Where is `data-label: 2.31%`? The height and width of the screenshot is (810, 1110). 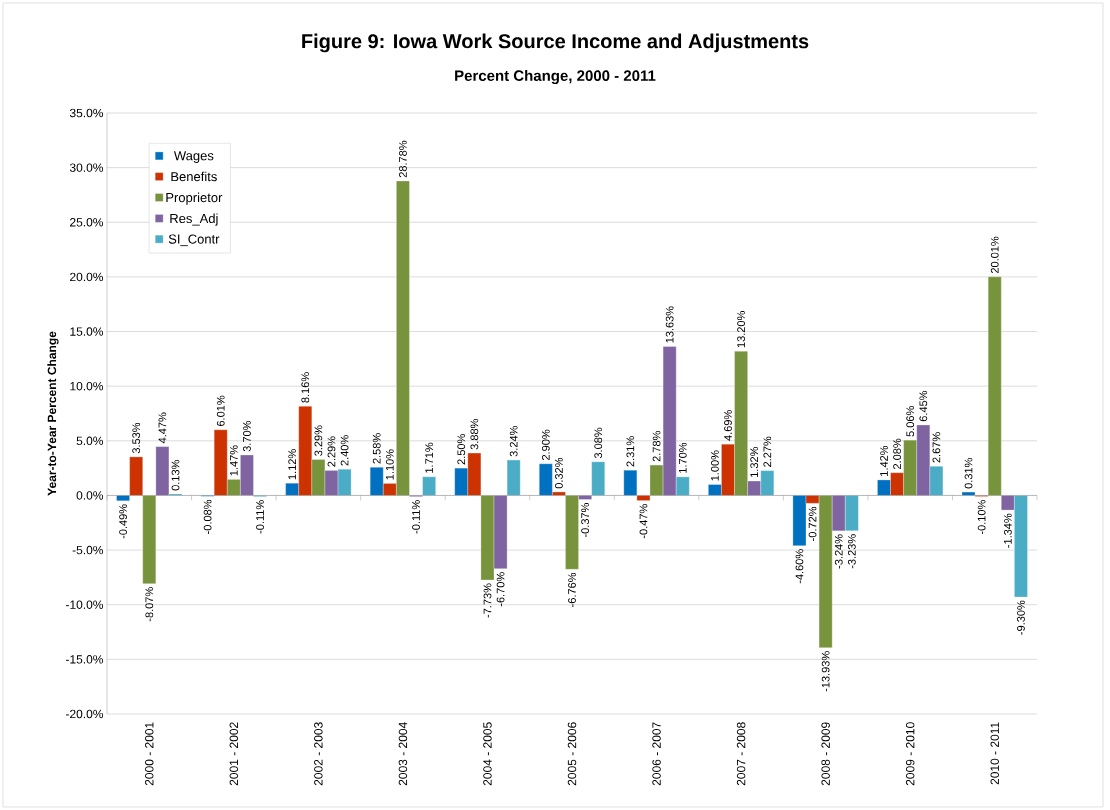 data-label: 2.31% is located at coordinates (630, 451).